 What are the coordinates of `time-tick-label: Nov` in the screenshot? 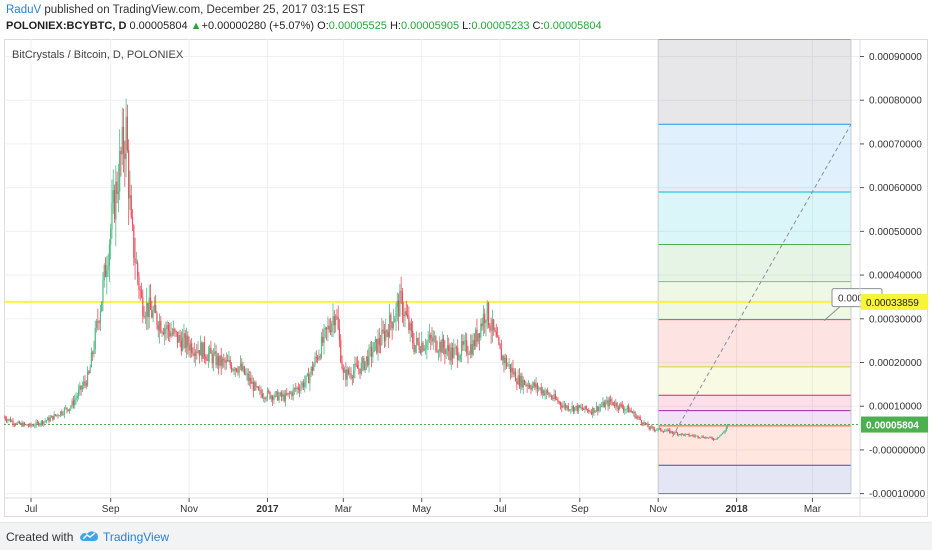 It's located at (658, 509).